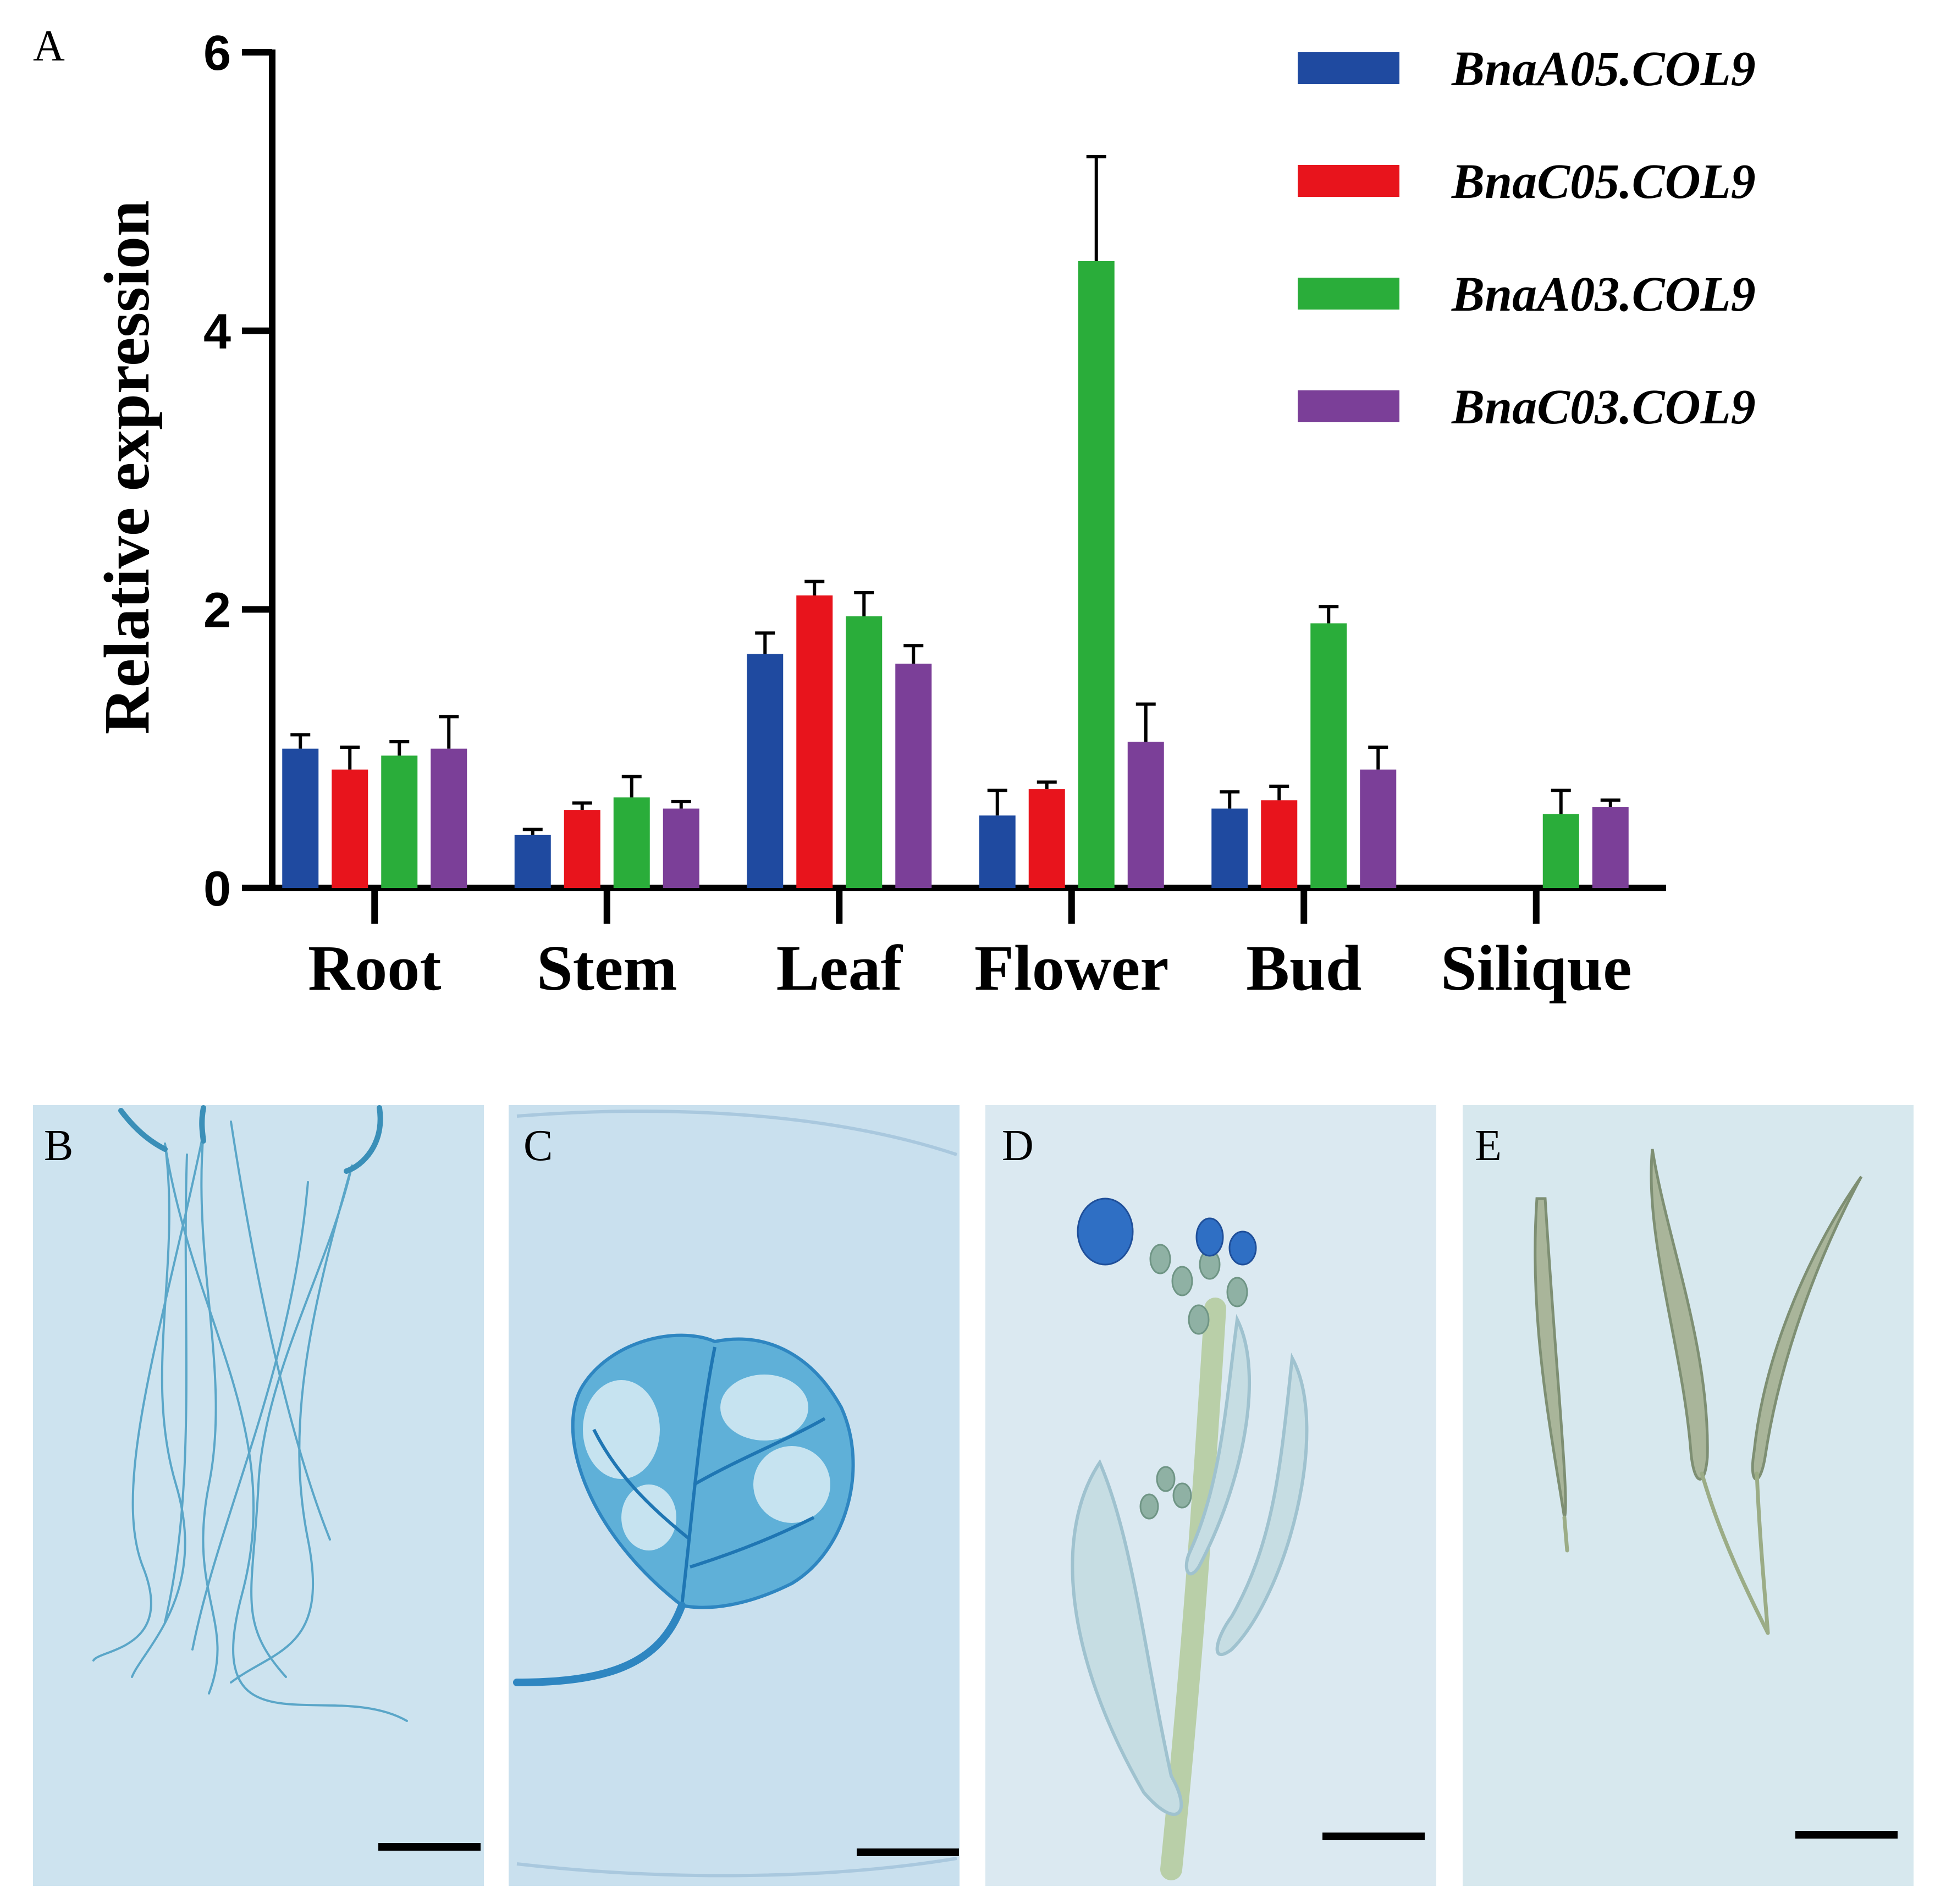 The width and height of the screenshot is (1946, 1904). What do you see at coordinates (250, 1421) in the screenshot?
I see `root-strands` at bounding box center [250, 1421].